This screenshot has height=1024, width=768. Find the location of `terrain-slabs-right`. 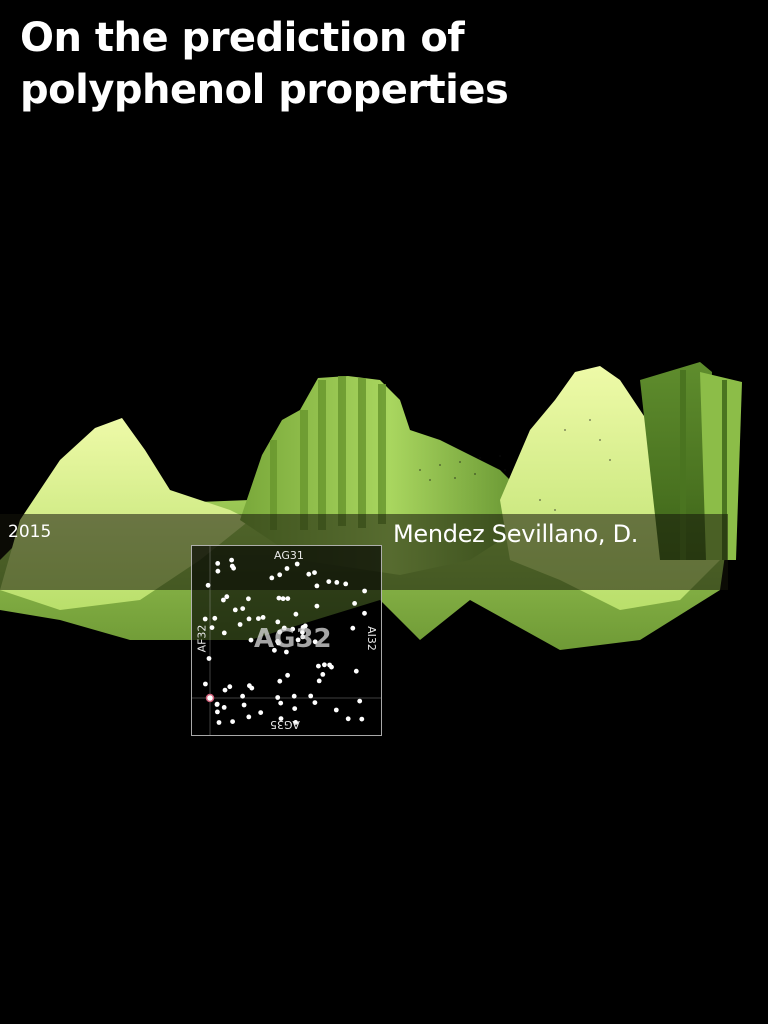

terrain-slabs-right is located at coordinates (691, 461).